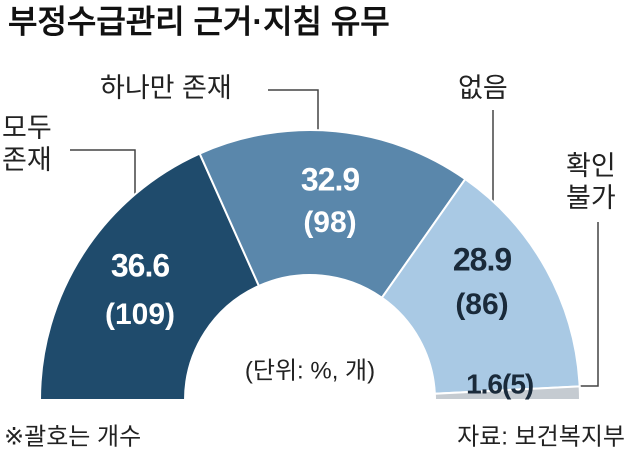 Image resolution: width=629 pixels, height=457 pixels. What do you see at coordinates (481, 304) in the screenshot?
I see `count-label: (86)` at bounding box center [481, 304].